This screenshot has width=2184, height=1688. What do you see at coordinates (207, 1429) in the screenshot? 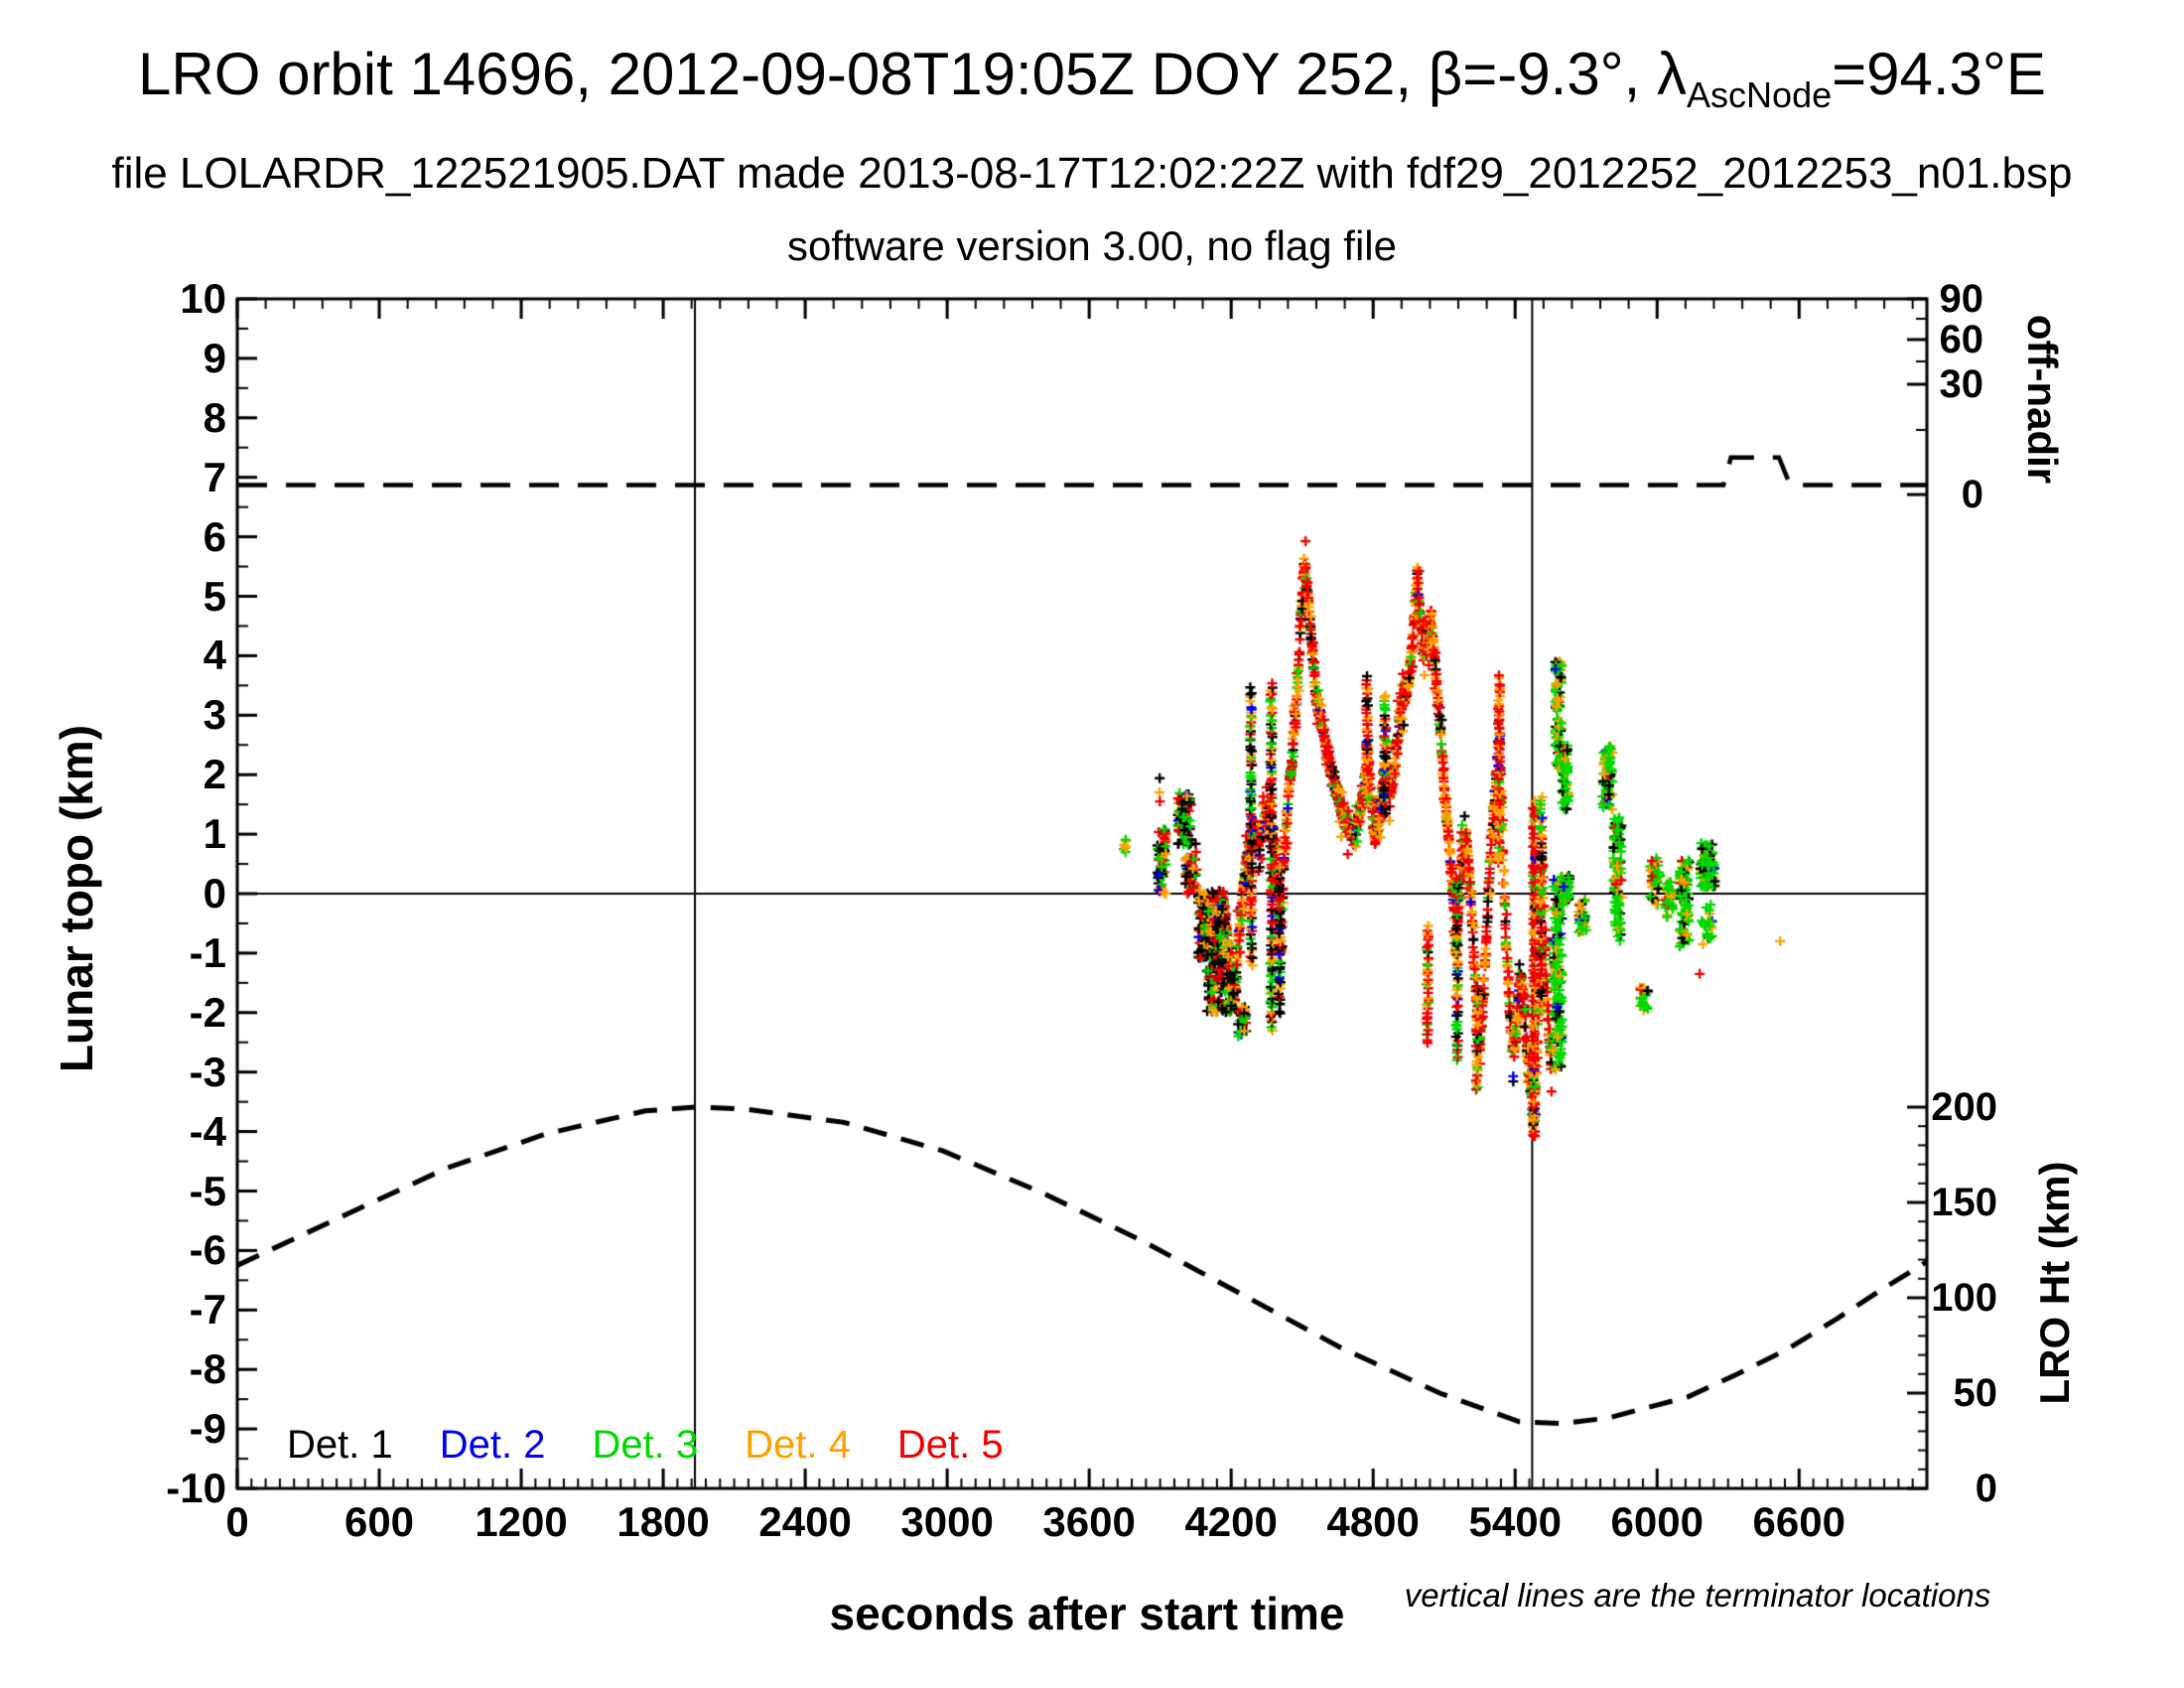
I see `y-tick--9: -9` at bounding box center [207, 1429].